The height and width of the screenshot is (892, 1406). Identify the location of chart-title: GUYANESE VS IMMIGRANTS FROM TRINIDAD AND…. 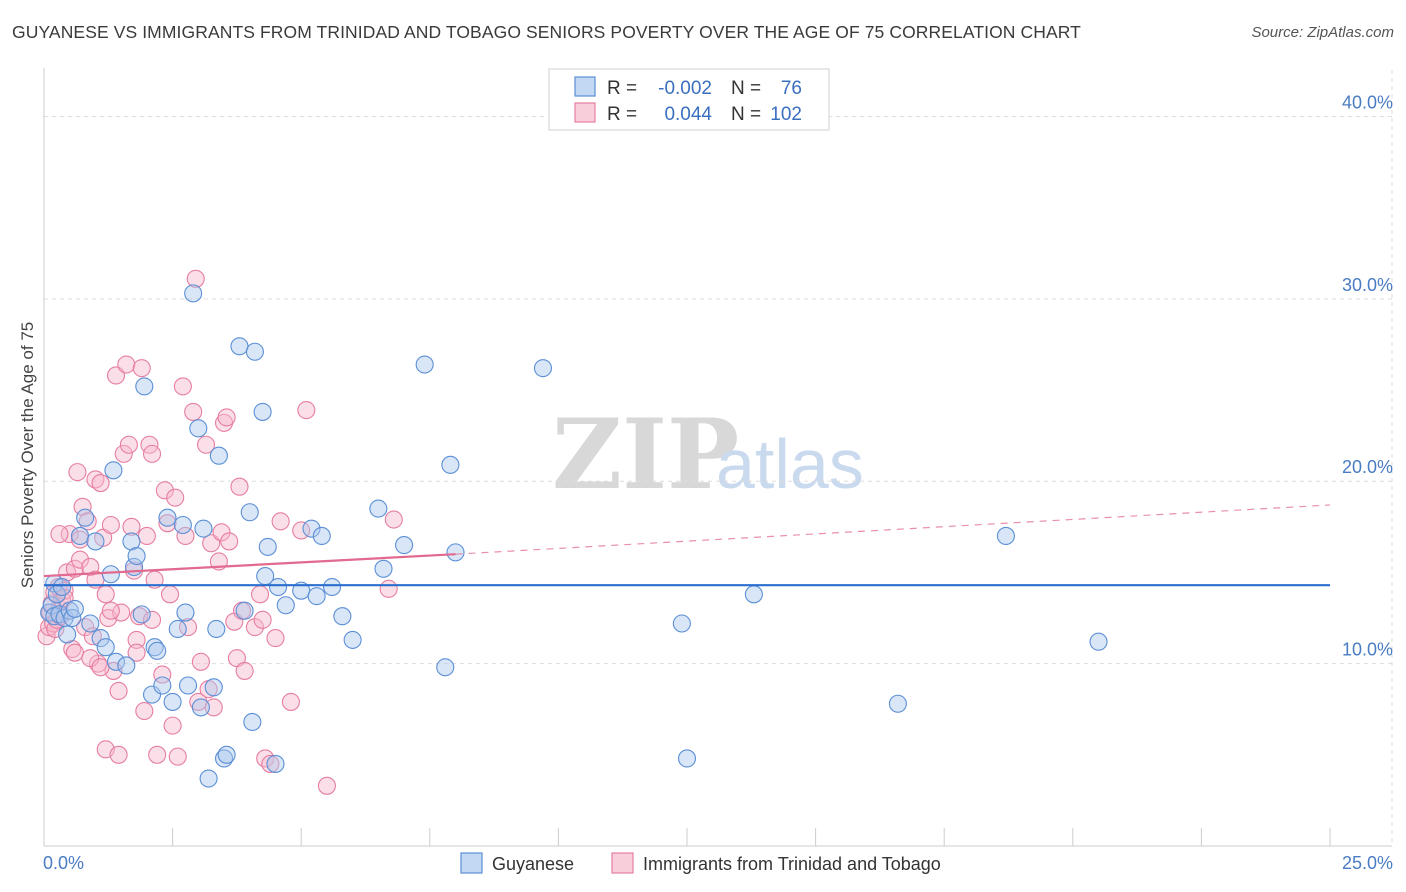
(546, 32).